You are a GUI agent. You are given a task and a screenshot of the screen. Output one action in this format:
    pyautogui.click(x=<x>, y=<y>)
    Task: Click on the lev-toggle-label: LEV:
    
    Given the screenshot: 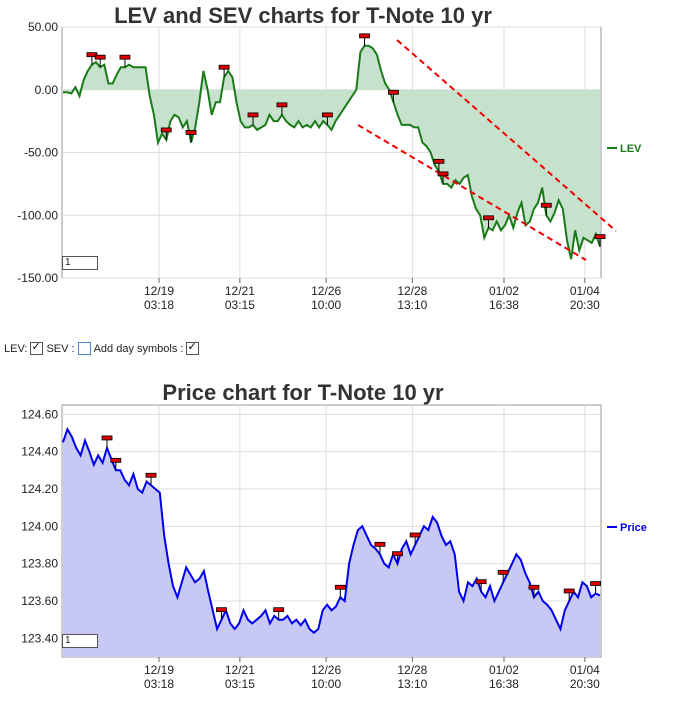 What is the action you would take?
    pyautogui.click(x=16, y=348)
    